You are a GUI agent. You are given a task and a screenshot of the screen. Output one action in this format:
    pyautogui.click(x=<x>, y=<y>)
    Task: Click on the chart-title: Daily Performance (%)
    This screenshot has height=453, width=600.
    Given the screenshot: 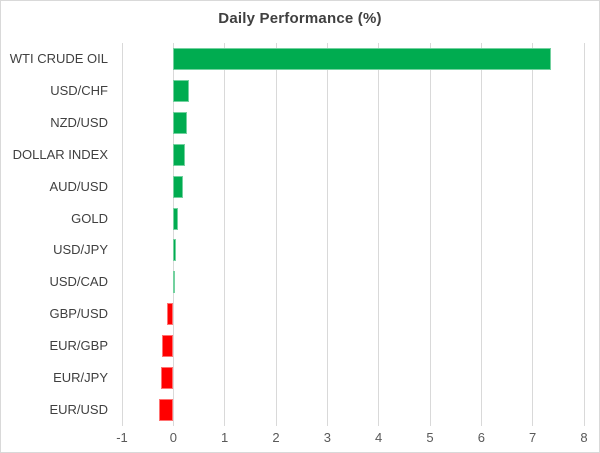 What is the action you would take?
    pyautogui.click(x=300, y=18)
    